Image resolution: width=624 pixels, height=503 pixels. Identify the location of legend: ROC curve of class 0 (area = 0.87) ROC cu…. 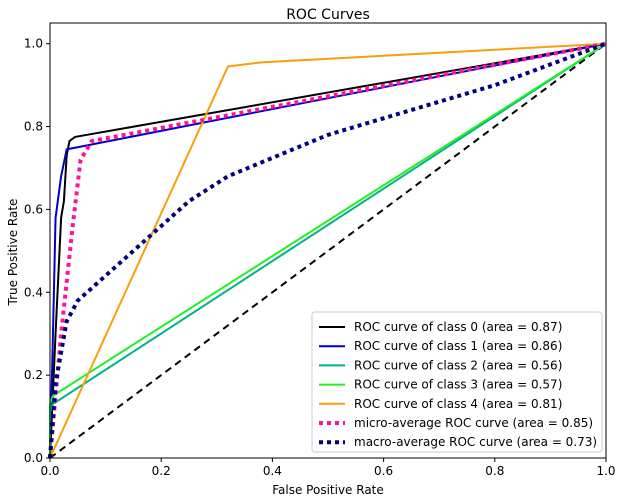
(457, 382).